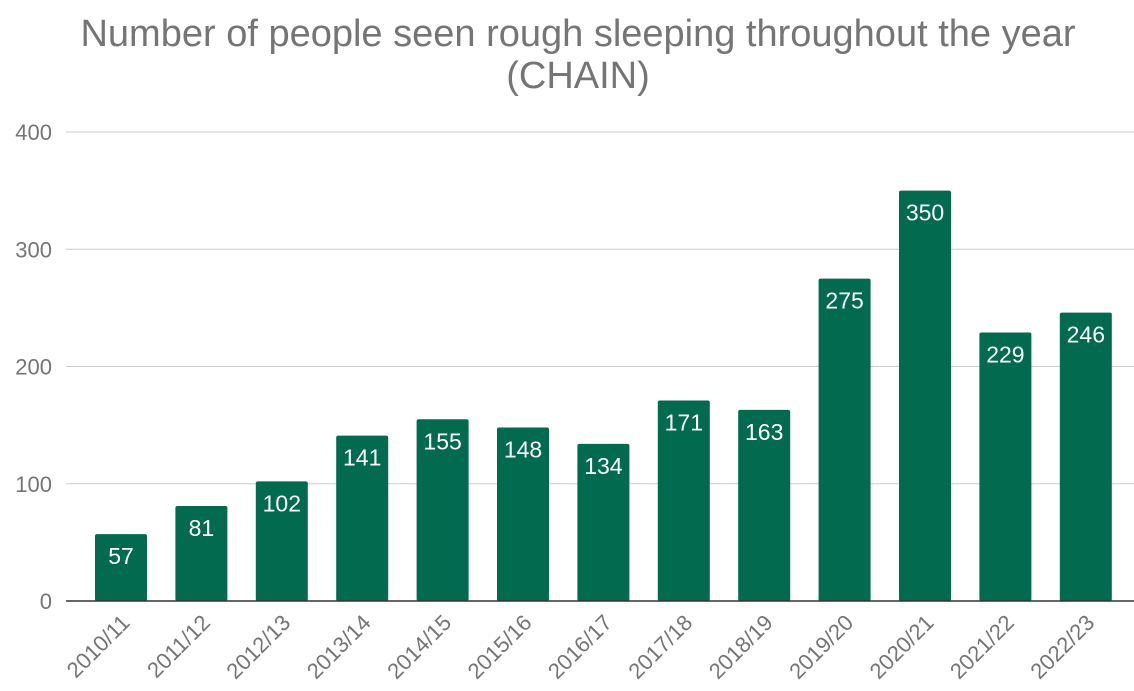  I want to click on x-tick-label: 2020/21, so click(902, 647).